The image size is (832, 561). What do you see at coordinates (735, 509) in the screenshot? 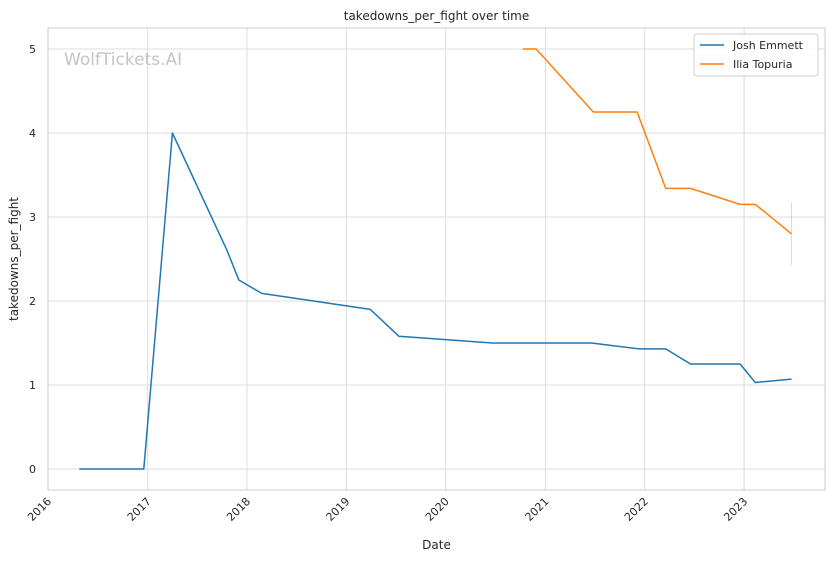
I see `x-tick-label: 2023` at bounding box center [735, 509].